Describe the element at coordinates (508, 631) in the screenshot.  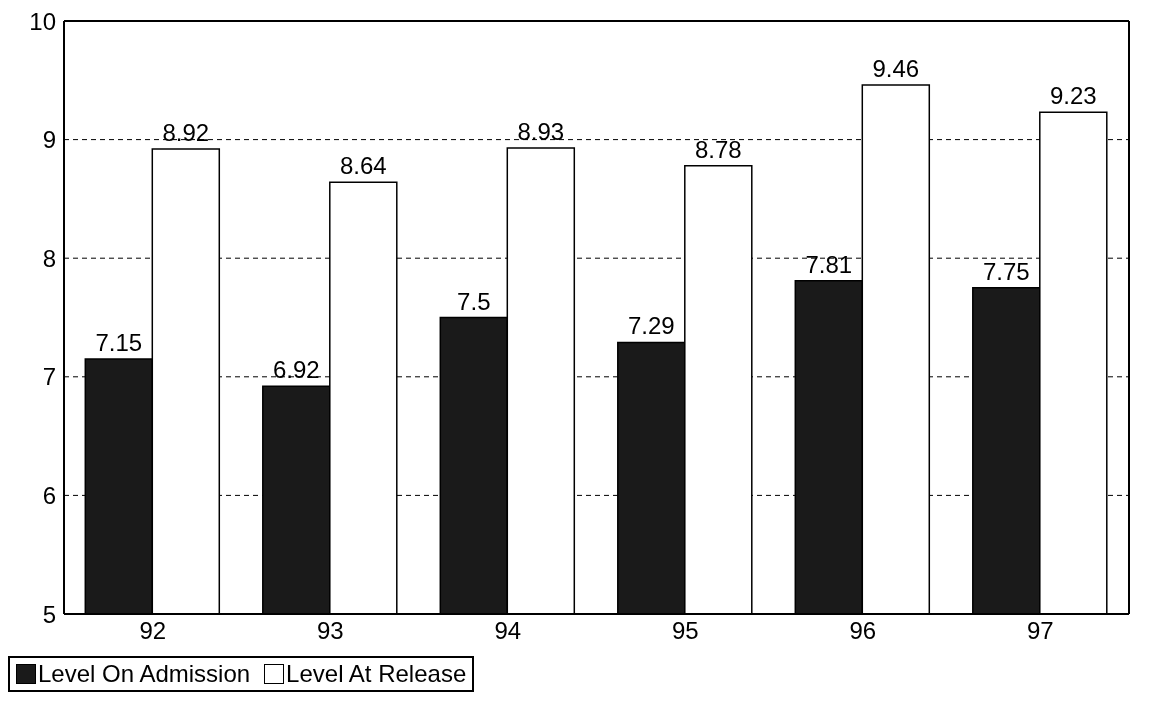
I see `x-tick-label: 94` at that location.